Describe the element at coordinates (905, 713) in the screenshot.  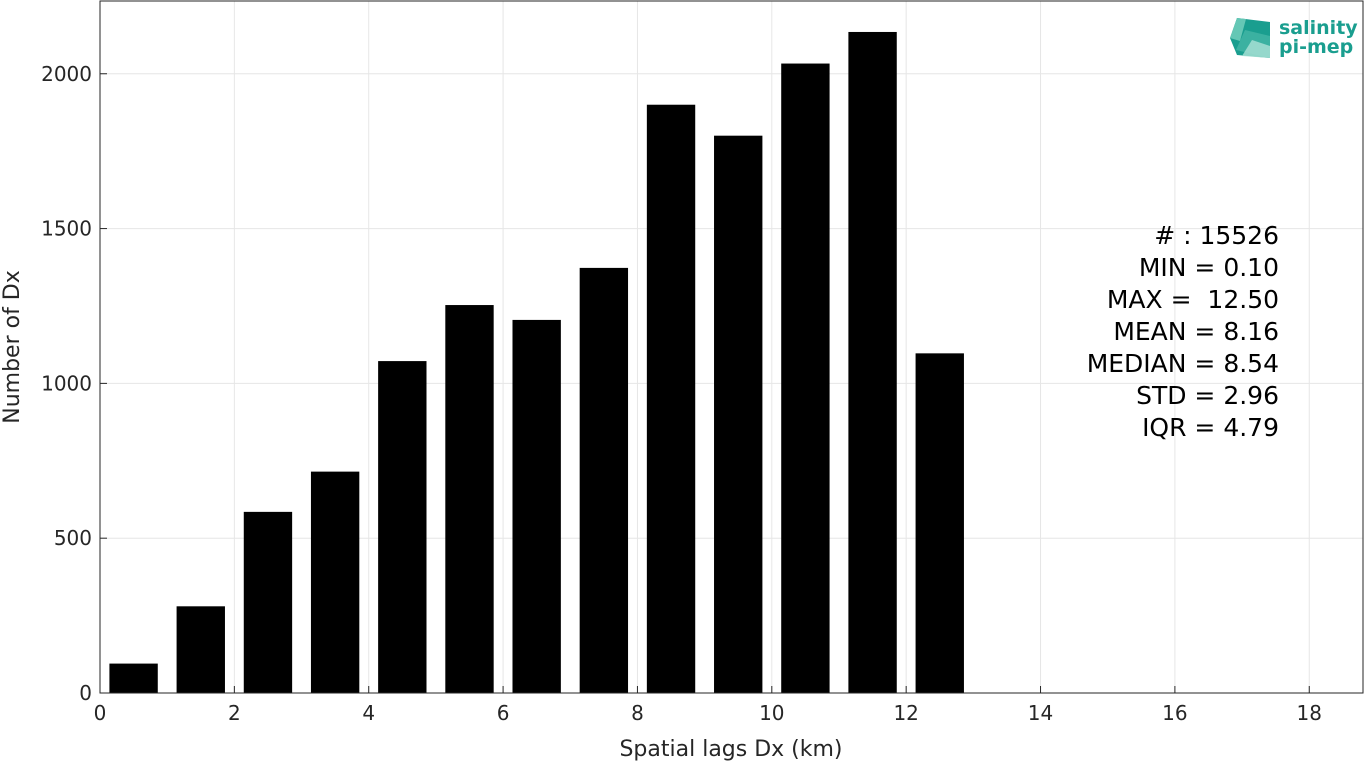
I see `x-tick-label: 12` at that location.